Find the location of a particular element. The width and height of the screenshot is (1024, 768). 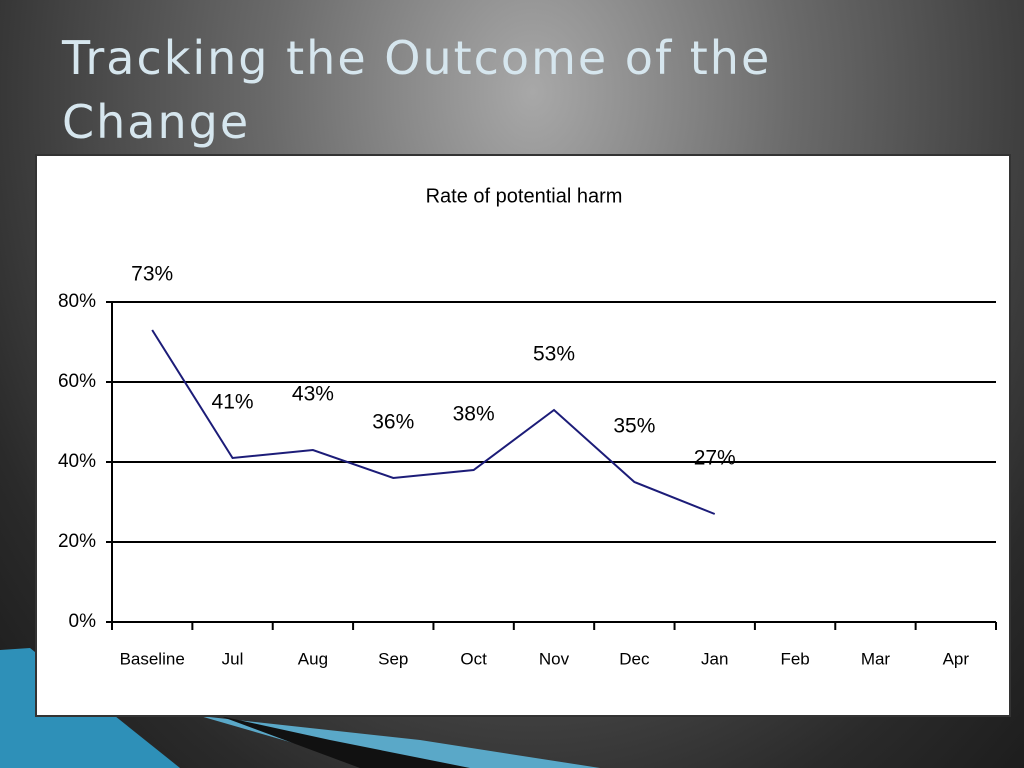

y-tick-label: 40% is located at coordinates (77, 461).